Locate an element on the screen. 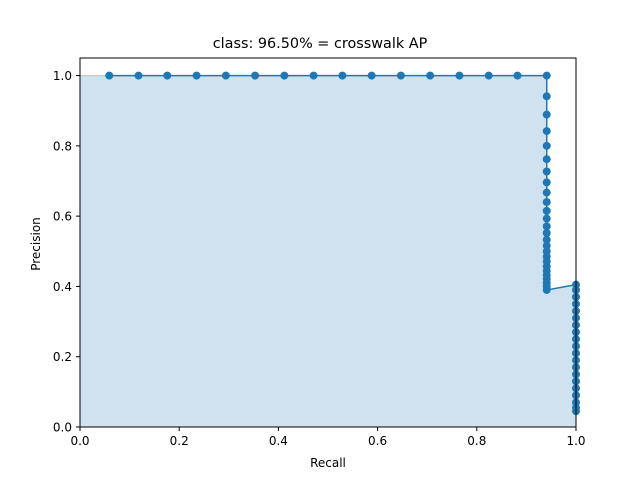 This screenshot has height=480, width=640. x-tick-label: 1.0 is located at coordinates (575, 441).